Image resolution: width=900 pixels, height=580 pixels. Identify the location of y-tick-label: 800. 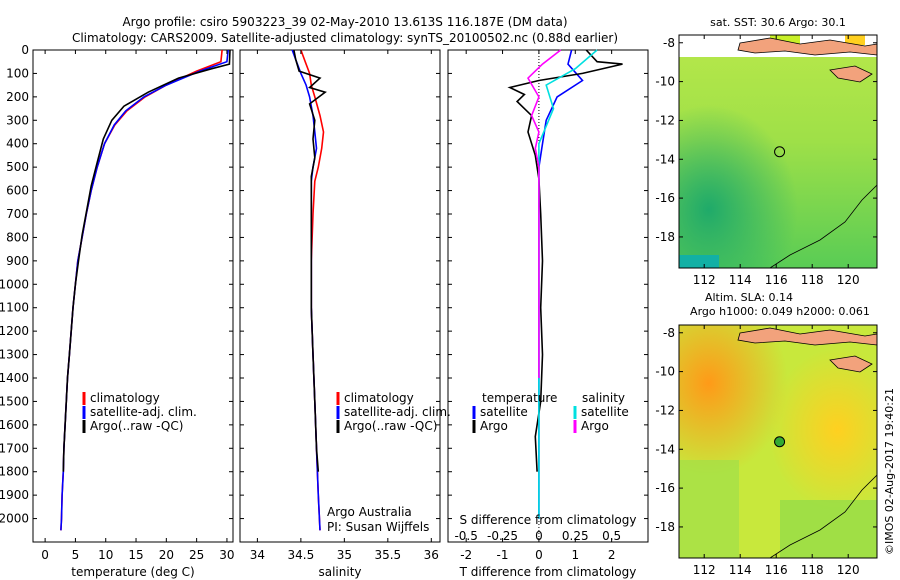
(17, 237).